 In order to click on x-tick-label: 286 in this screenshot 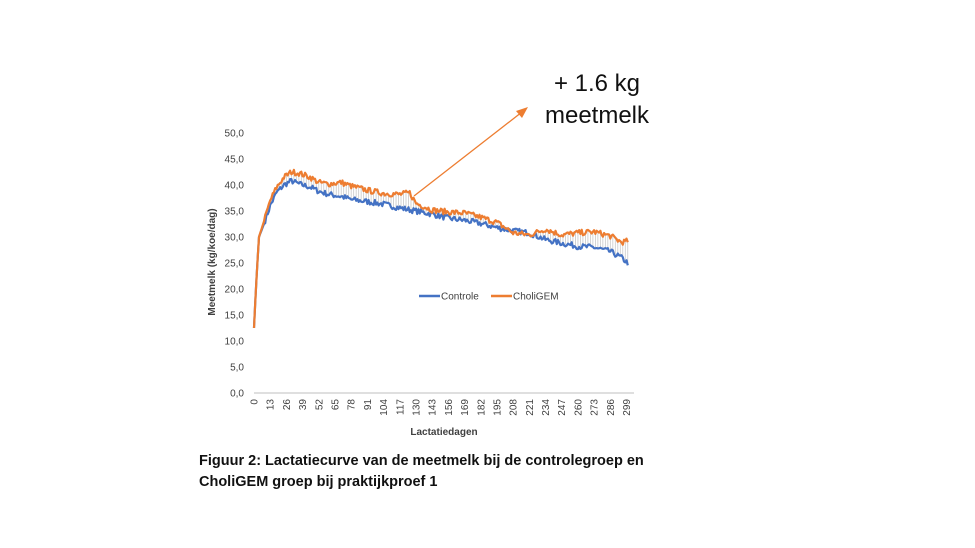, I will do `click(611, 407)`.